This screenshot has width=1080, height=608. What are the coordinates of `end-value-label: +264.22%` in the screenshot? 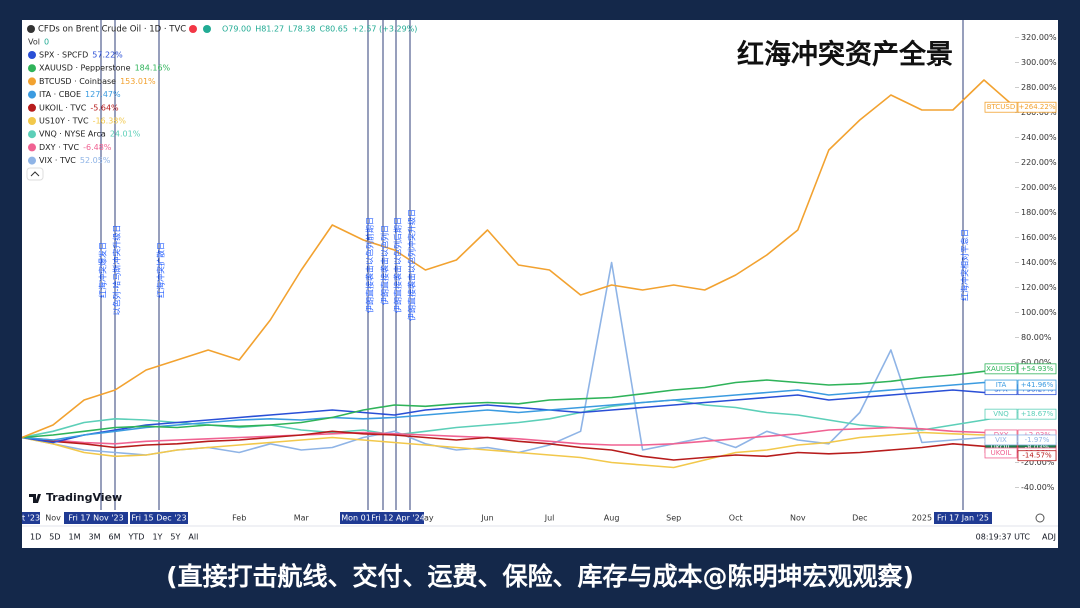 It's located at (1036, 107).